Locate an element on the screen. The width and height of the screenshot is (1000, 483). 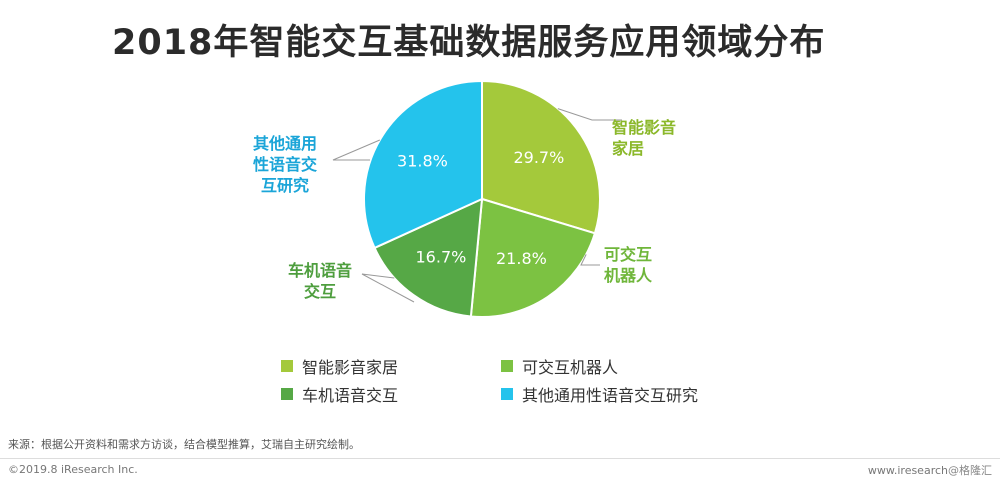
legend-label: 车机语音交互 is located at coordinates (350, 395).